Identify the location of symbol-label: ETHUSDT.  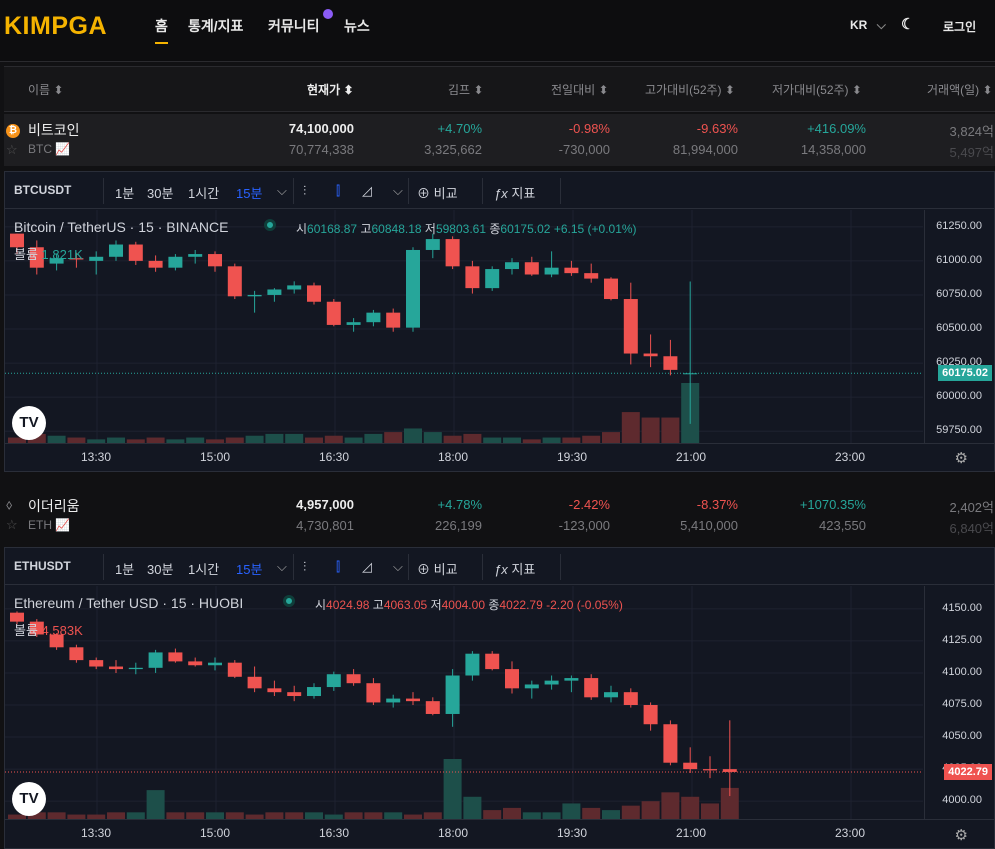
(42, 566).